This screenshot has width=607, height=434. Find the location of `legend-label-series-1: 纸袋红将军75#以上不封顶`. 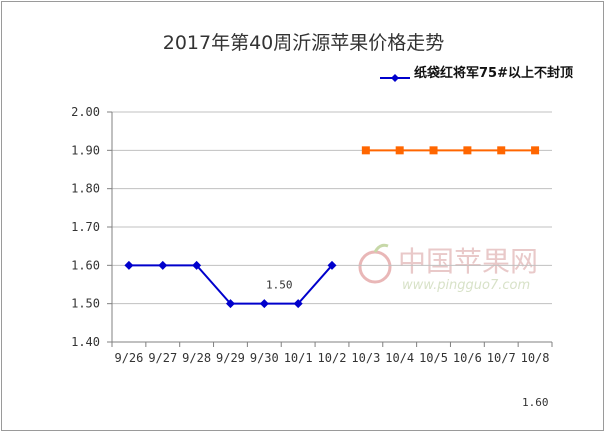

legend-label-series-1: 纸袋红将军75#以上不封顶 is located at coordinates (493, 73).